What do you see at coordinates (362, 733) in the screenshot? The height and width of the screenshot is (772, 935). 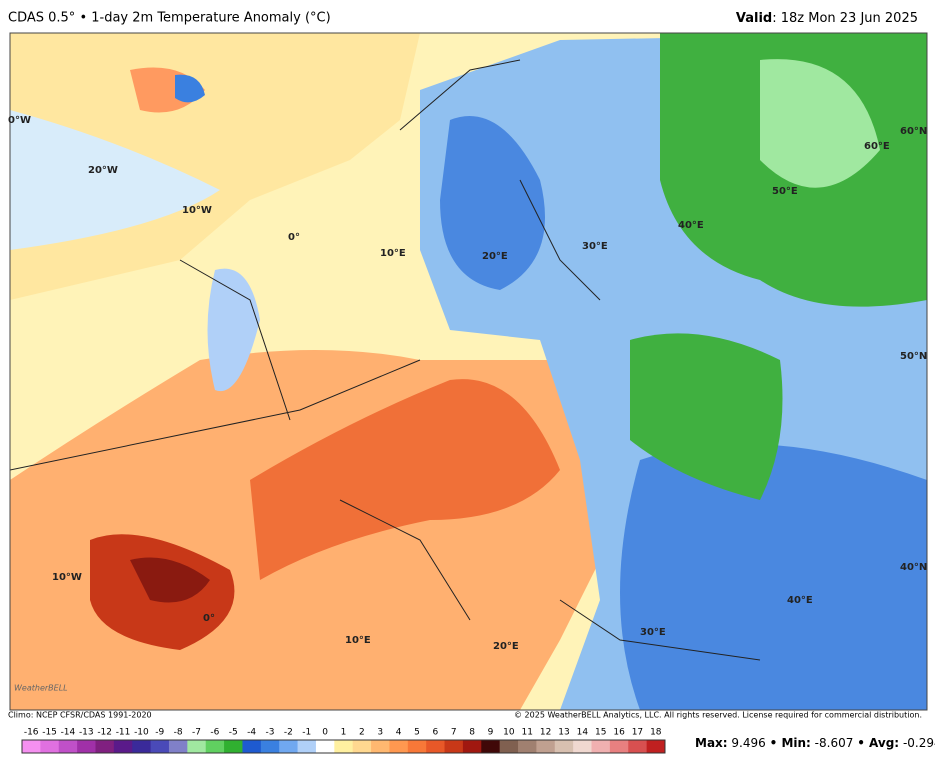 I see `colorbar-label: 2` at bounding box center [362, 733].